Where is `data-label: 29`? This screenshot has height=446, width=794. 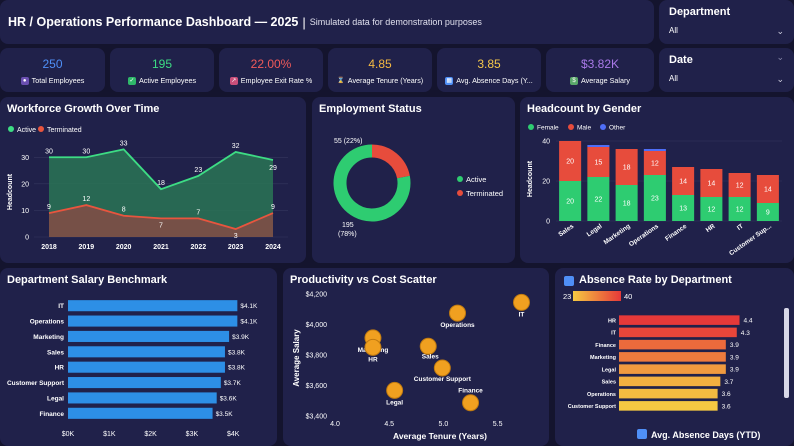
data-label: 29 is located at coordinates (273, 168).